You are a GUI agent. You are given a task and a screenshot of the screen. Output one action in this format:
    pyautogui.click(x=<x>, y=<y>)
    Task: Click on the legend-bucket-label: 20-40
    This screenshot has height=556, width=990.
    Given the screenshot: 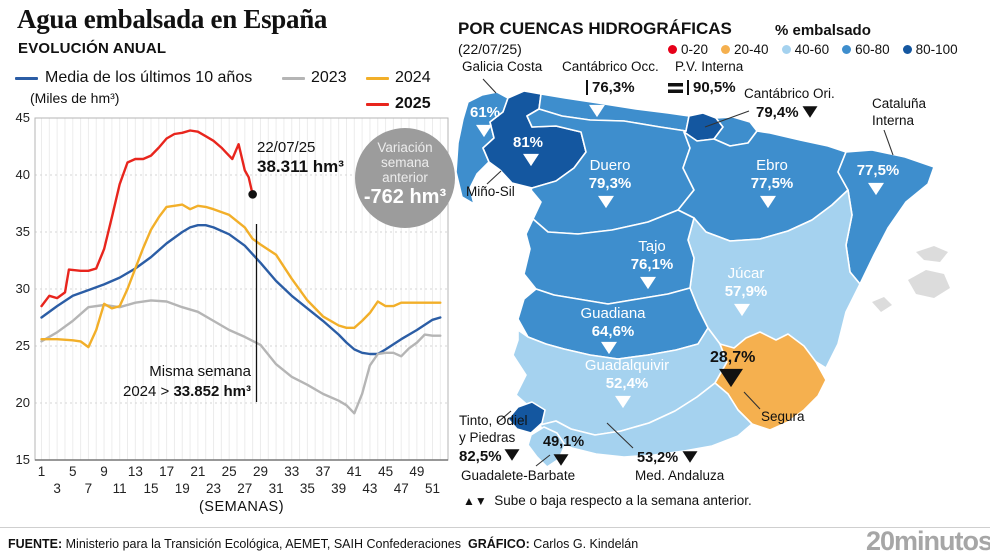 What is the action you would take?
    pyautogui.click(x=751, y=49)
    